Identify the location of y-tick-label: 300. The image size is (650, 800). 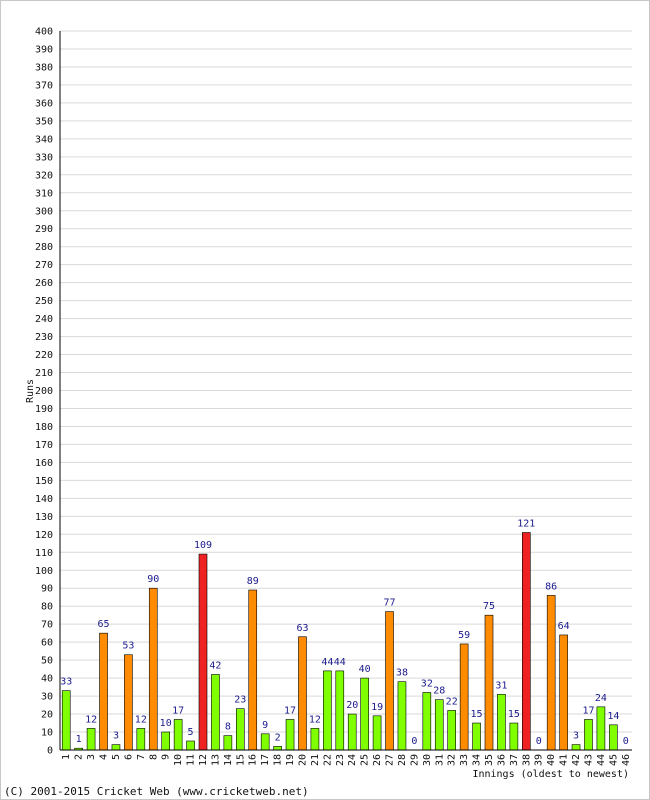
(44, 211).